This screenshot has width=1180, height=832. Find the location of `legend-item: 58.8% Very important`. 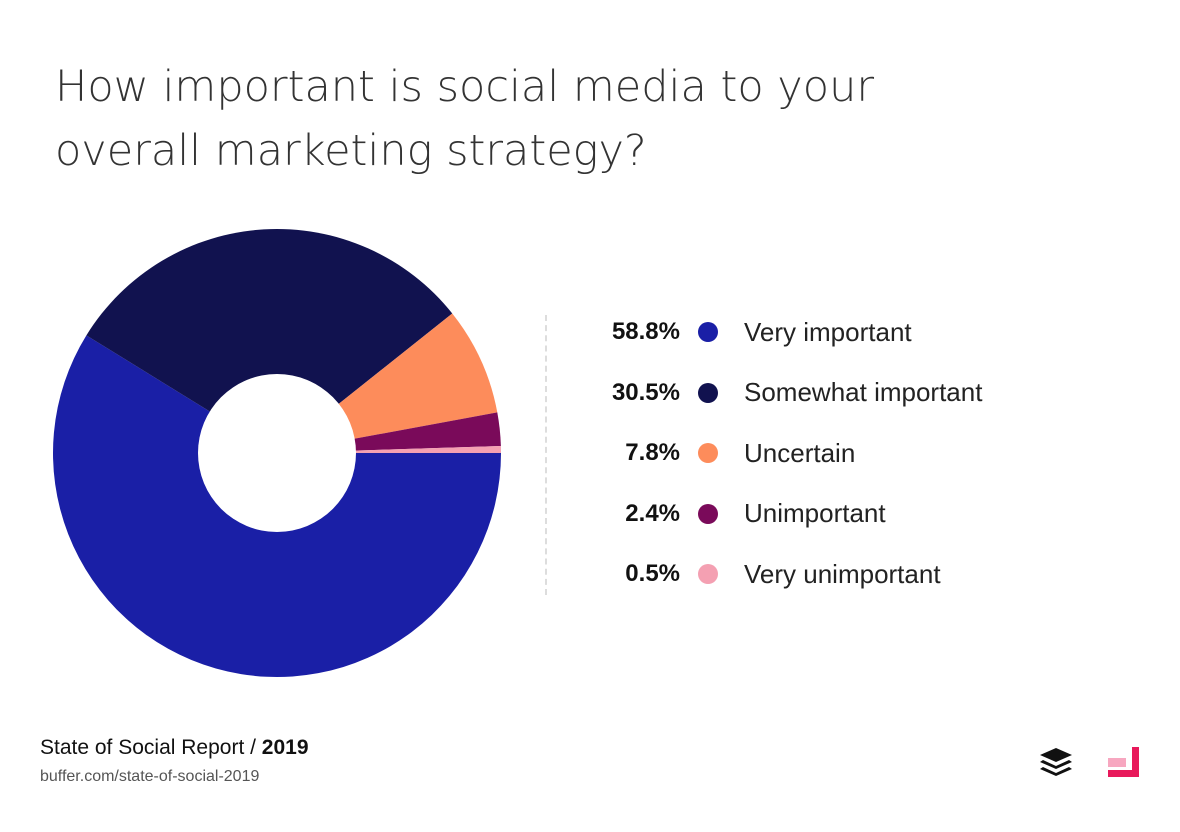

legend-item: 58.8% Very important is located at coordinates (771, 332).